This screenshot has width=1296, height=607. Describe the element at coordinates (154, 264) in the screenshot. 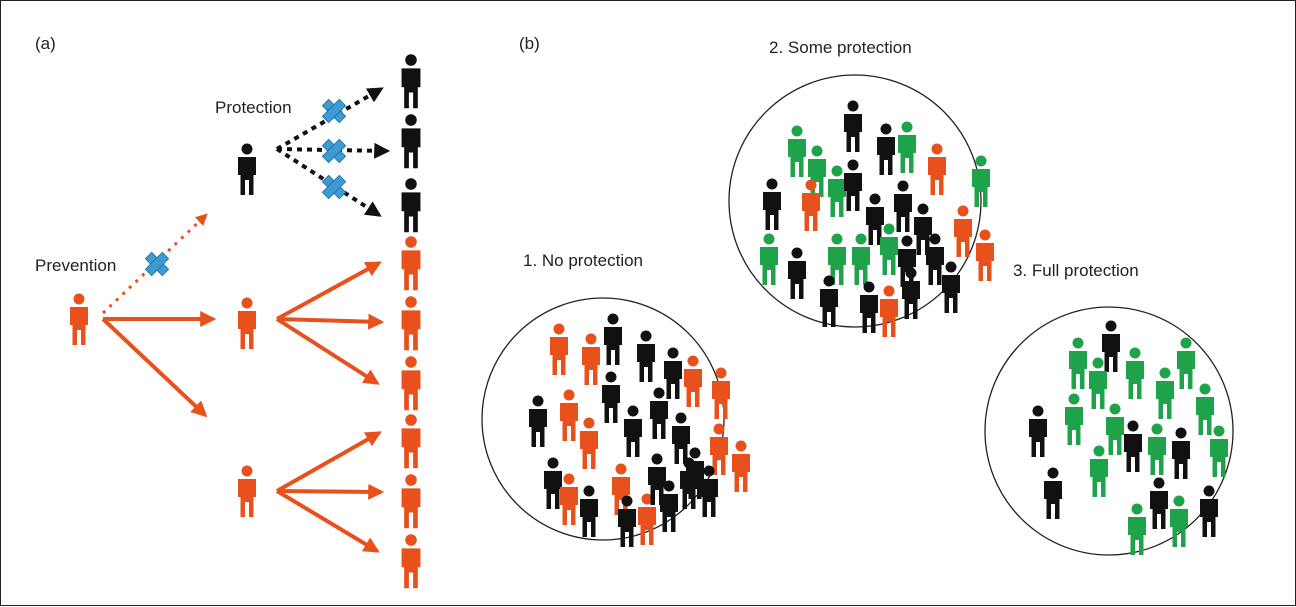

I see `arrow-prevented` at that location.